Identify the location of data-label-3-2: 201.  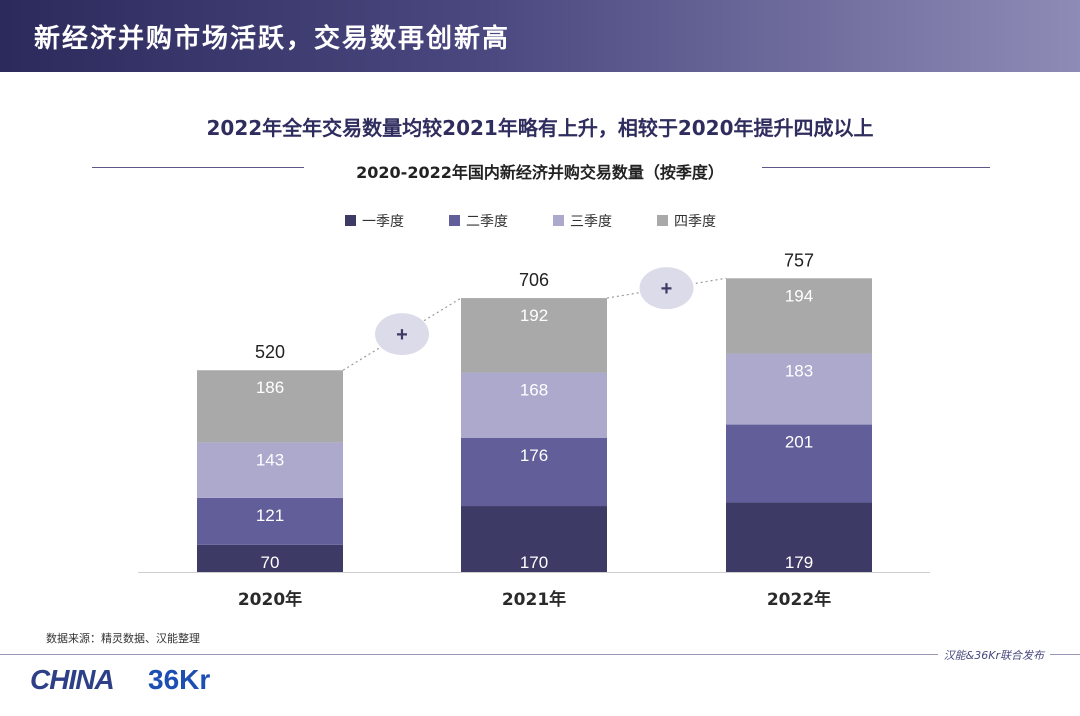
(799, 442).